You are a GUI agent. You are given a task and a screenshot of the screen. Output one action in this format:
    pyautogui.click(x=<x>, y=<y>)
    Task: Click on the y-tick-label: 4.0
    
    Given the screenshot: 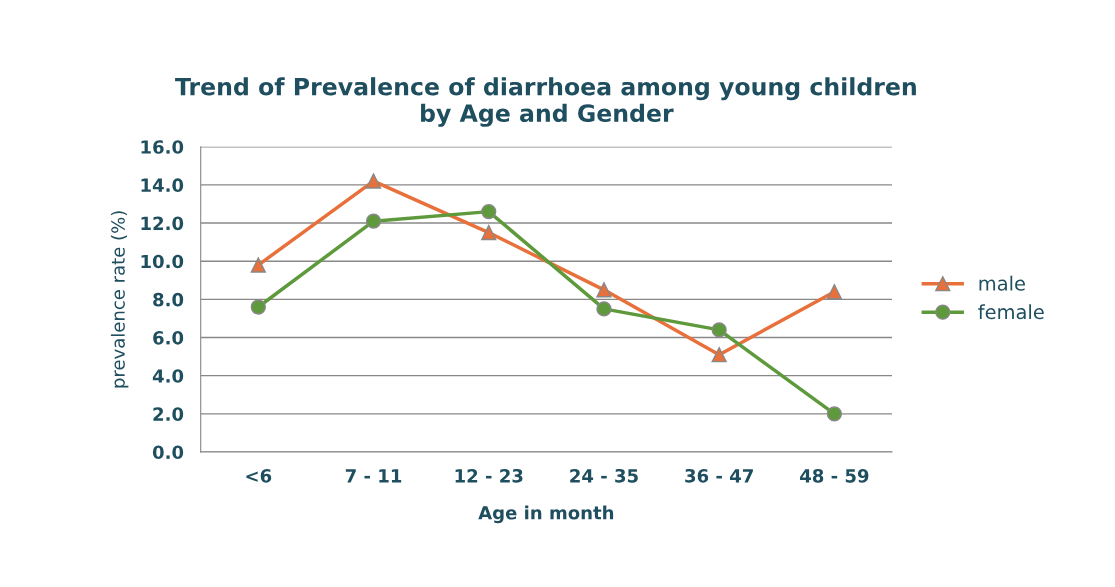 What is the action you would take?
    pyautogui.click(x=168, y=376)
    